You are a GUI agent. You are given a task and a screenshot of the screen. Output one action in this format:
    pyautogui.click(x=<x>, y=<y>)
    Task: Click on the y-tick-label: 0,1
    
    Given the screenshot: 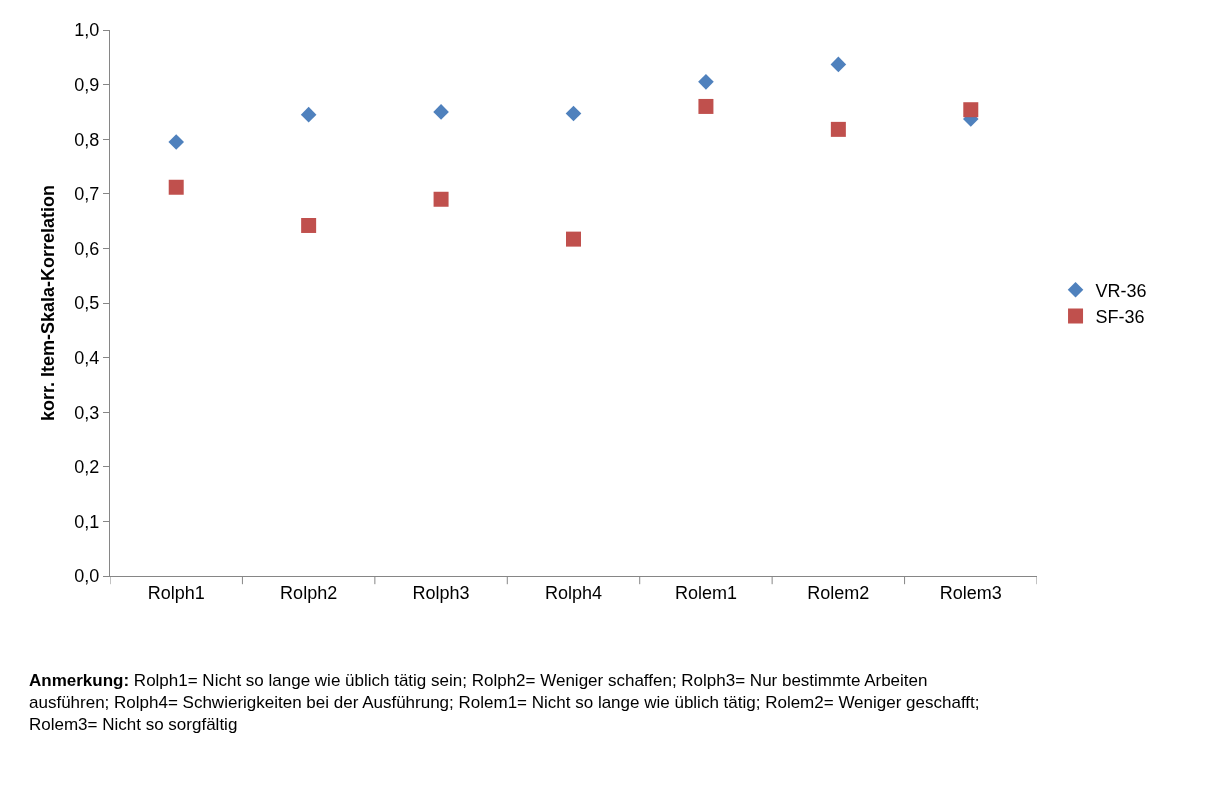 What is the action you would take?
    pyautogui.click(x=87, y=521)
    